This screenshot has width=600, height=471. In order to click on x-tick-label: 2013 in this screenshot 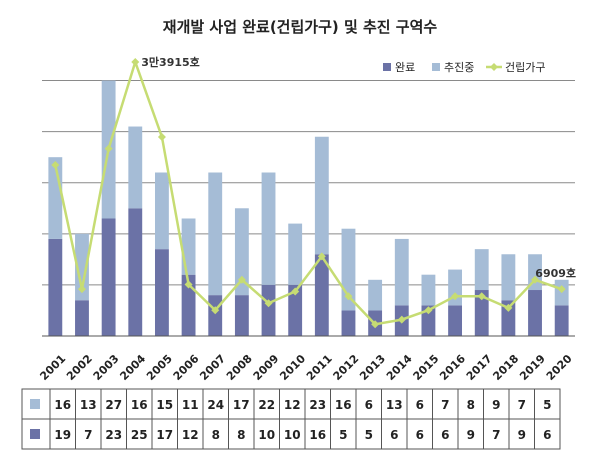, I will do `click(372, 367)`.